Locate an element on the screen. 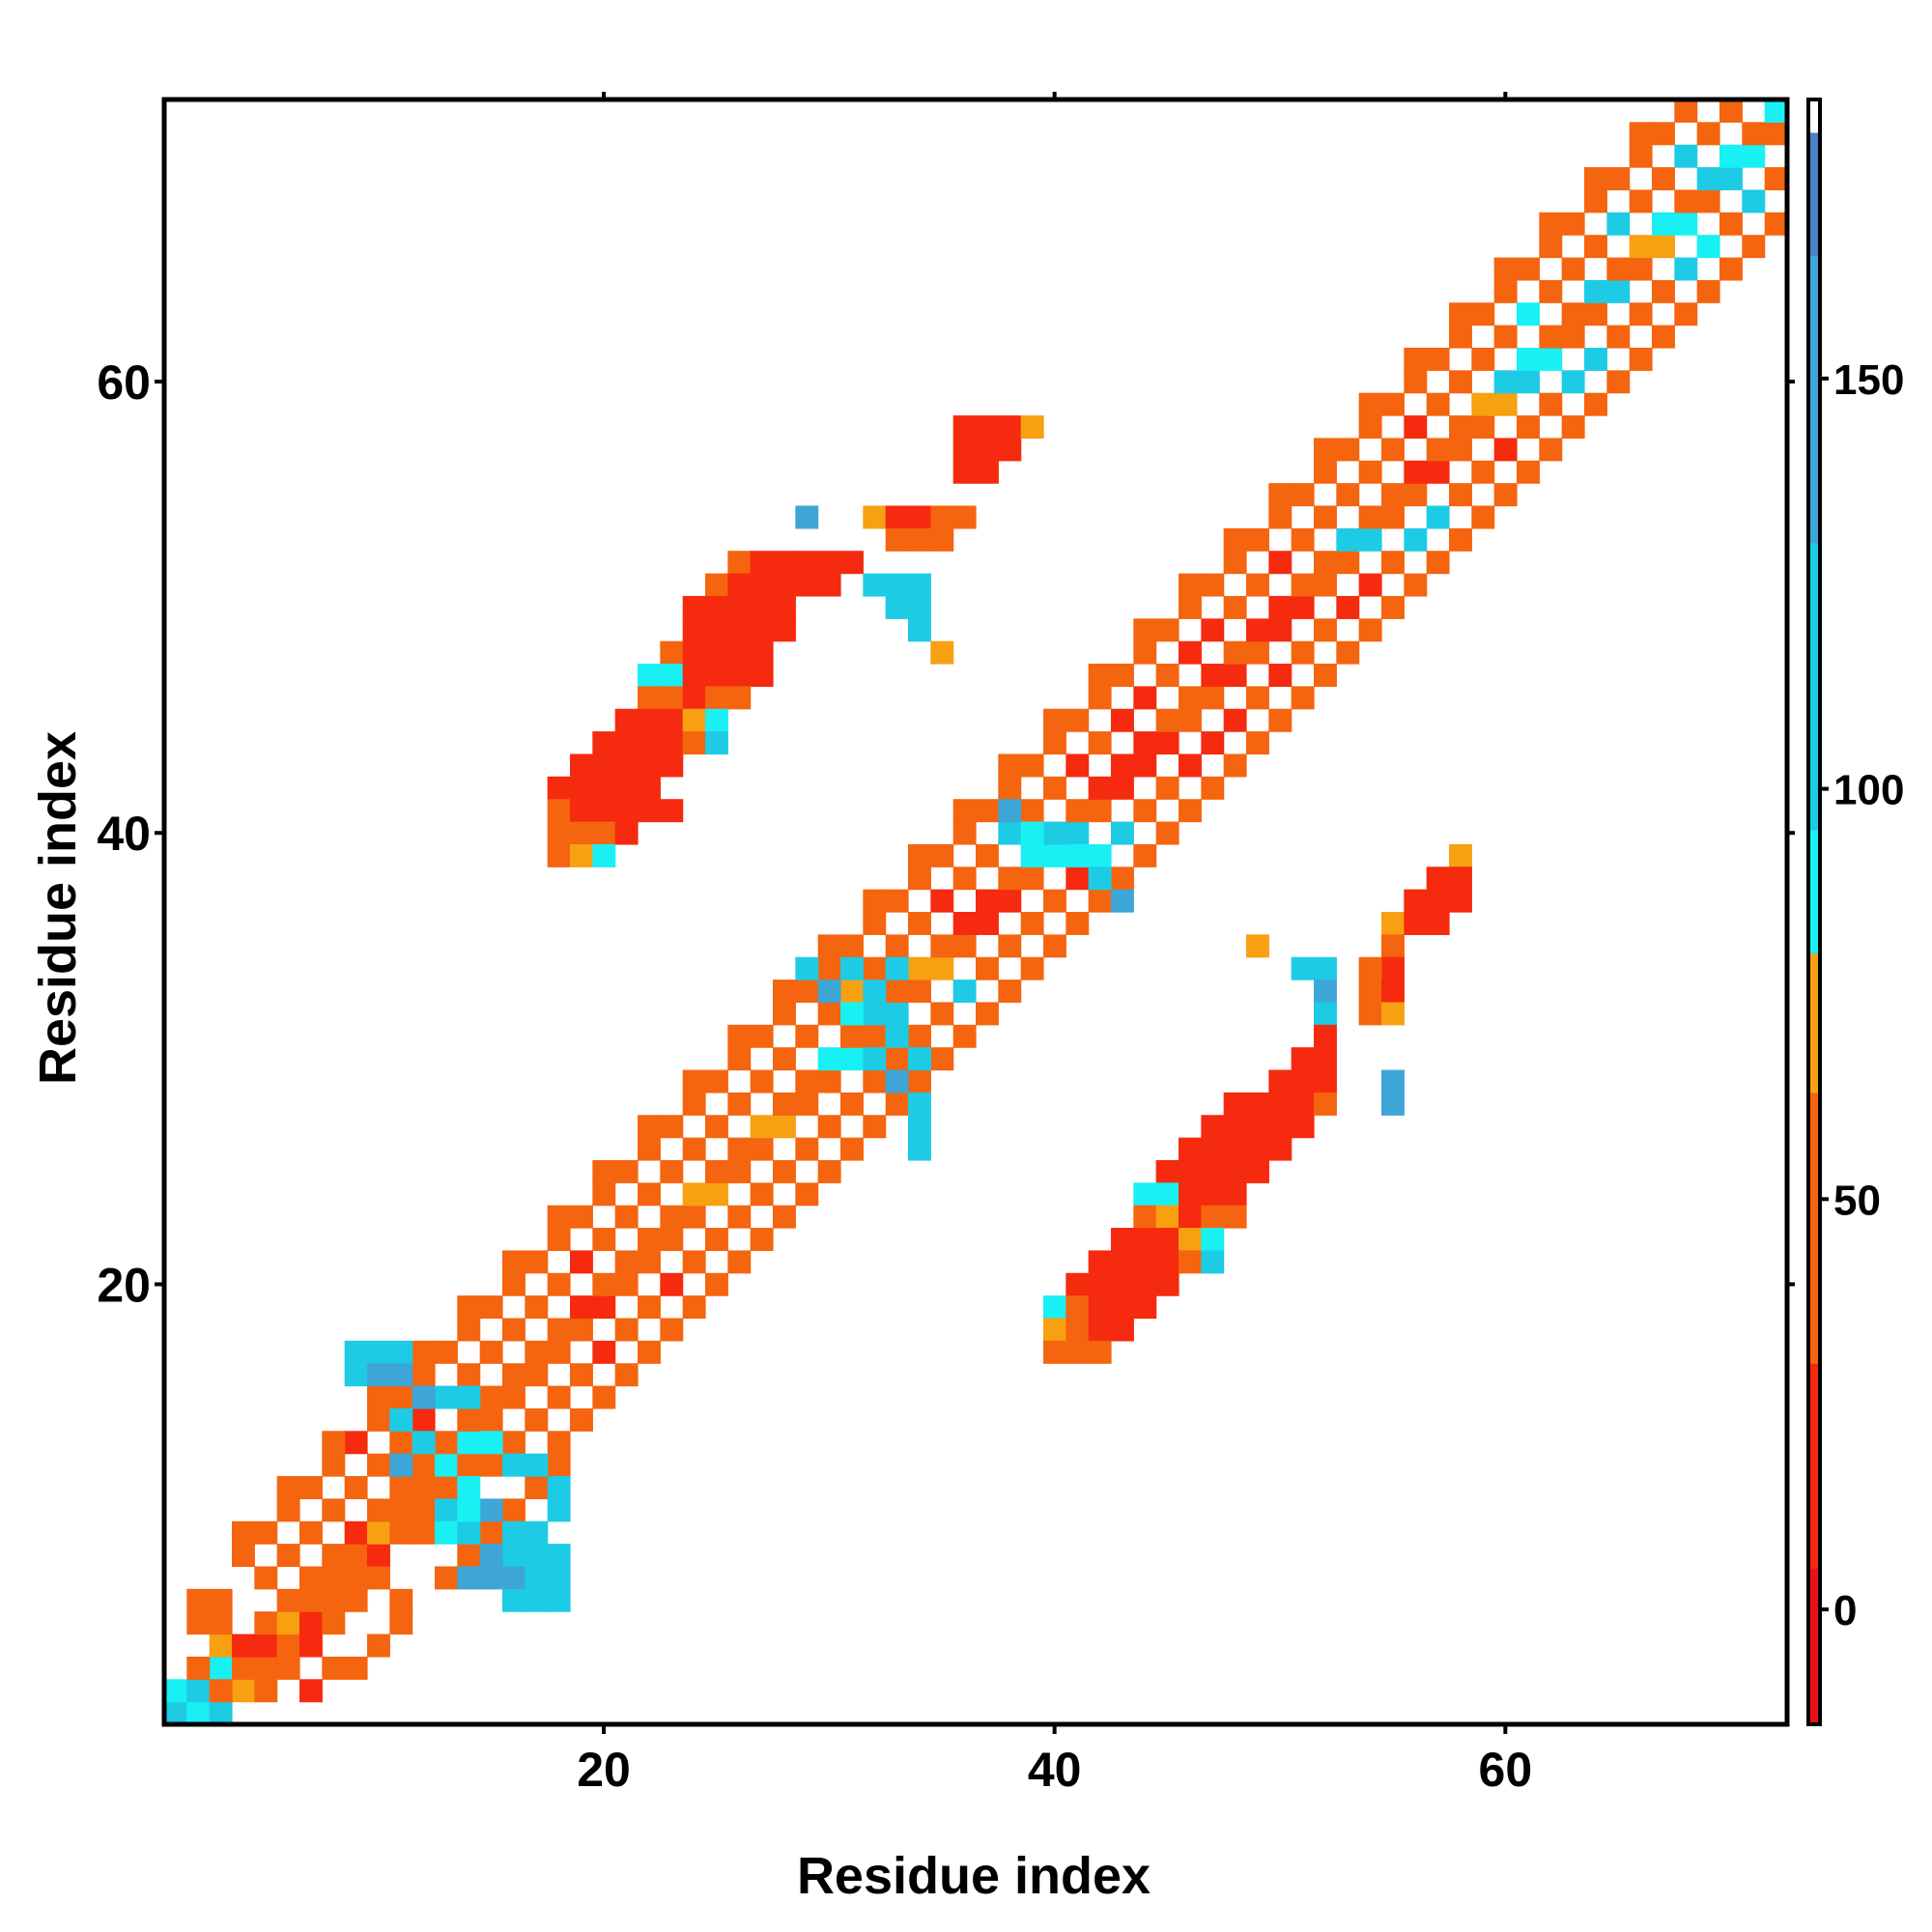 The height and width of the screenshot is (1932, 1932). y-tick-label: 20 is located at coordinates (124, 1285).